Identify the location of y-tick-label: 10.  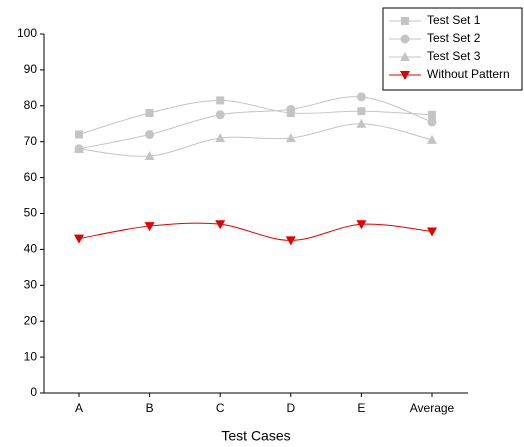
(31, 356).